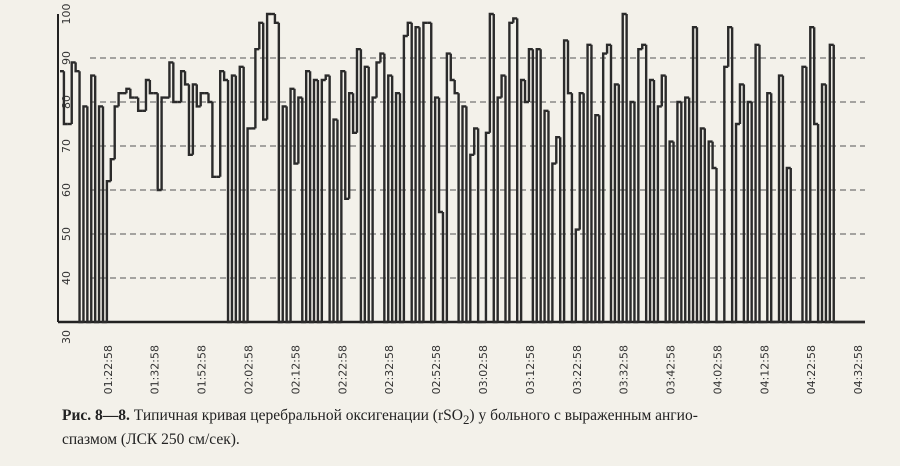 This screenshot has width=900, height=466. Describe the element at coordinates (96, 415) in the screenshot. I see `caption-label: Рис. 8—8.` at that location.